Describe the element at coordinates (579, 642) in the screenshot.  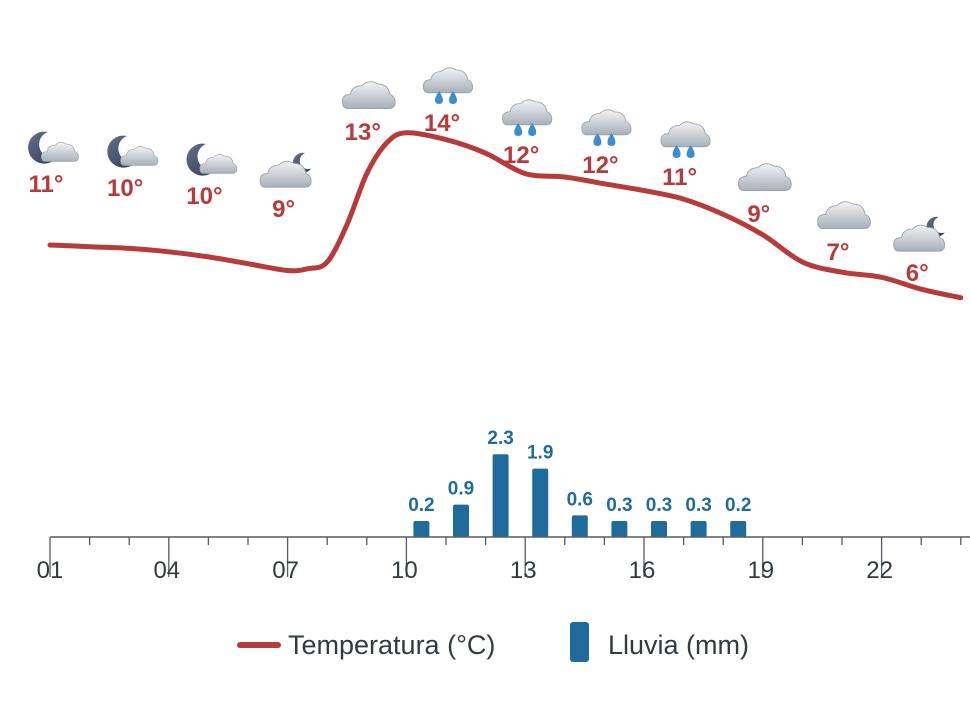
I see `legend-rain-swatch` at that location.